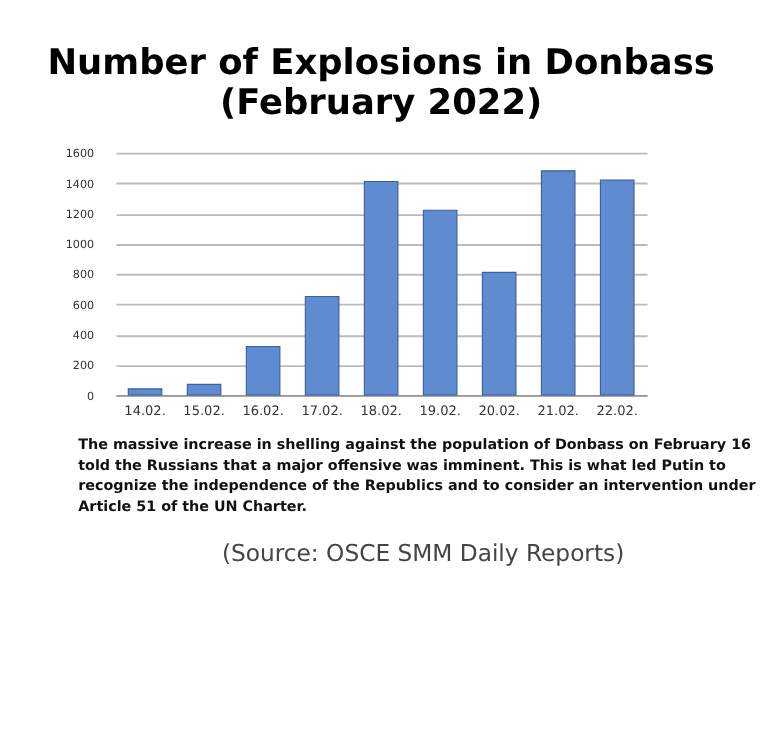 The image size is (766, 732). Describe the element at coordinates (381, 84) in the screenshot. I see `chart-title: Number of Explosions in Donbass (February 2022)` at that location.